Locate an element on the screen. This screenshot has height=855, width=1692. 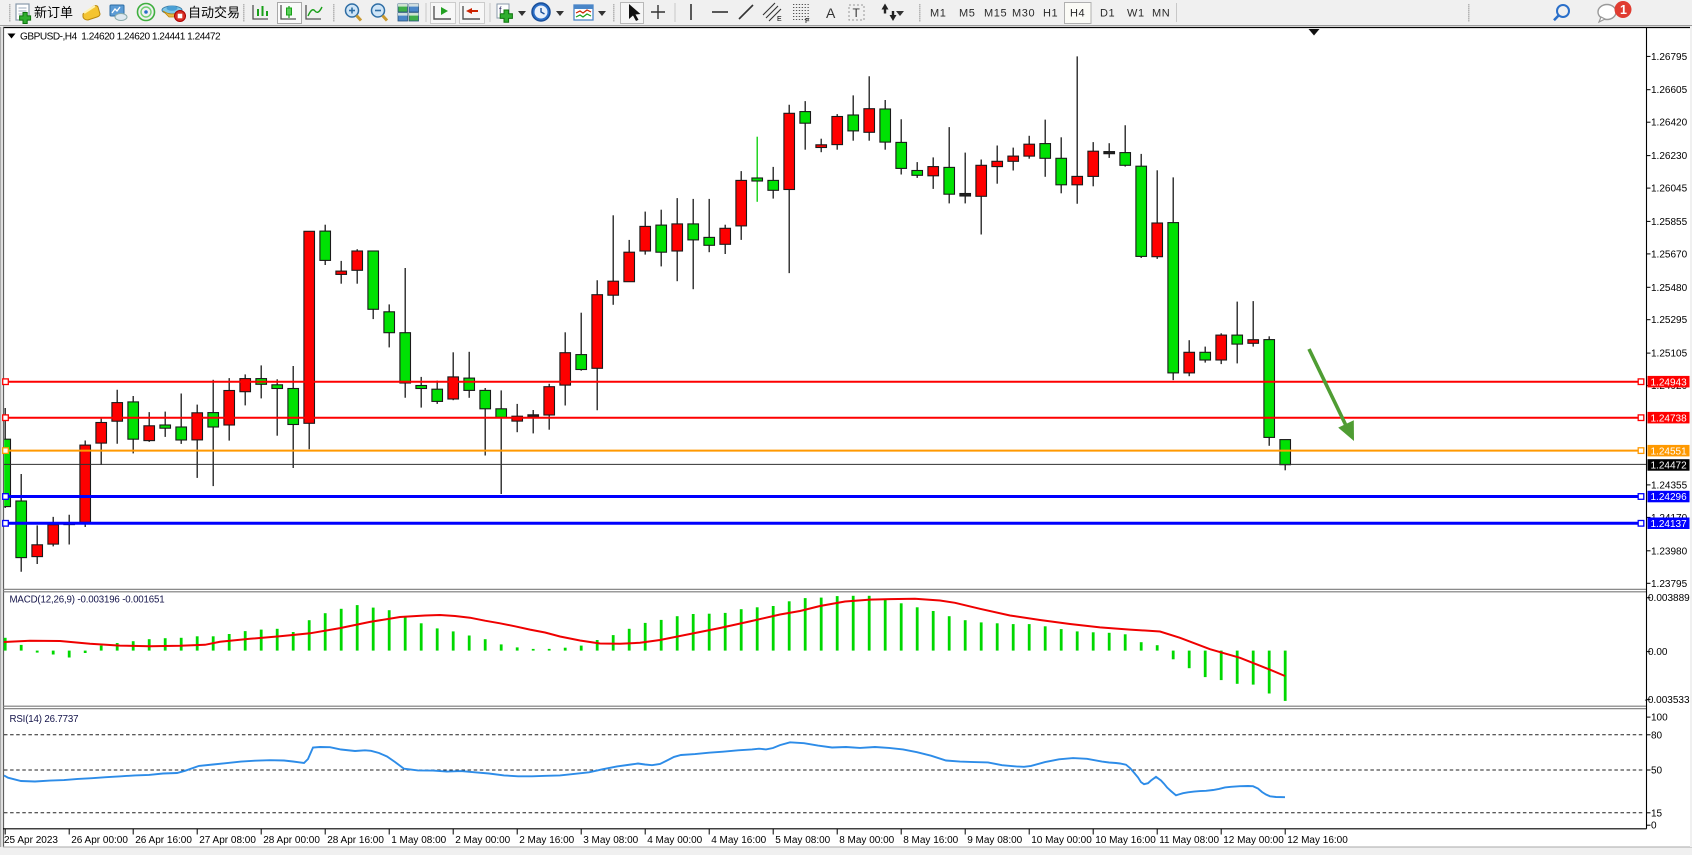
svg-text: 1.26605 is located at coordinates (1669, 90).